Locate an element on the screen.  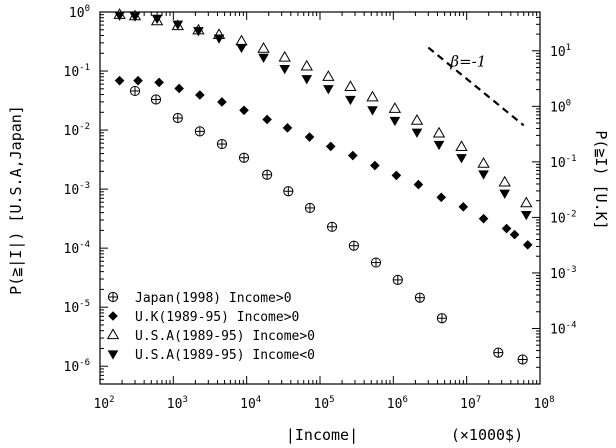
y-right-tick-label: 10⁻¹ is located at coordinates (563, 162).